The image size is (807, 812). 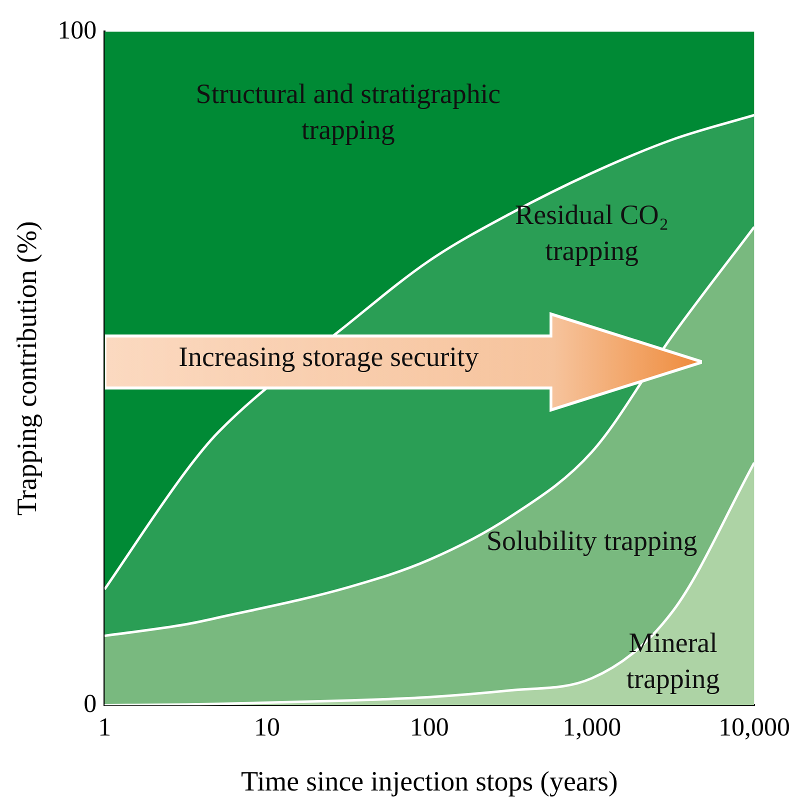 What do you see at coordinates (267, 727) in the screenshot?
I see `x-tick-label: 10` at bounding box center [267, 727].